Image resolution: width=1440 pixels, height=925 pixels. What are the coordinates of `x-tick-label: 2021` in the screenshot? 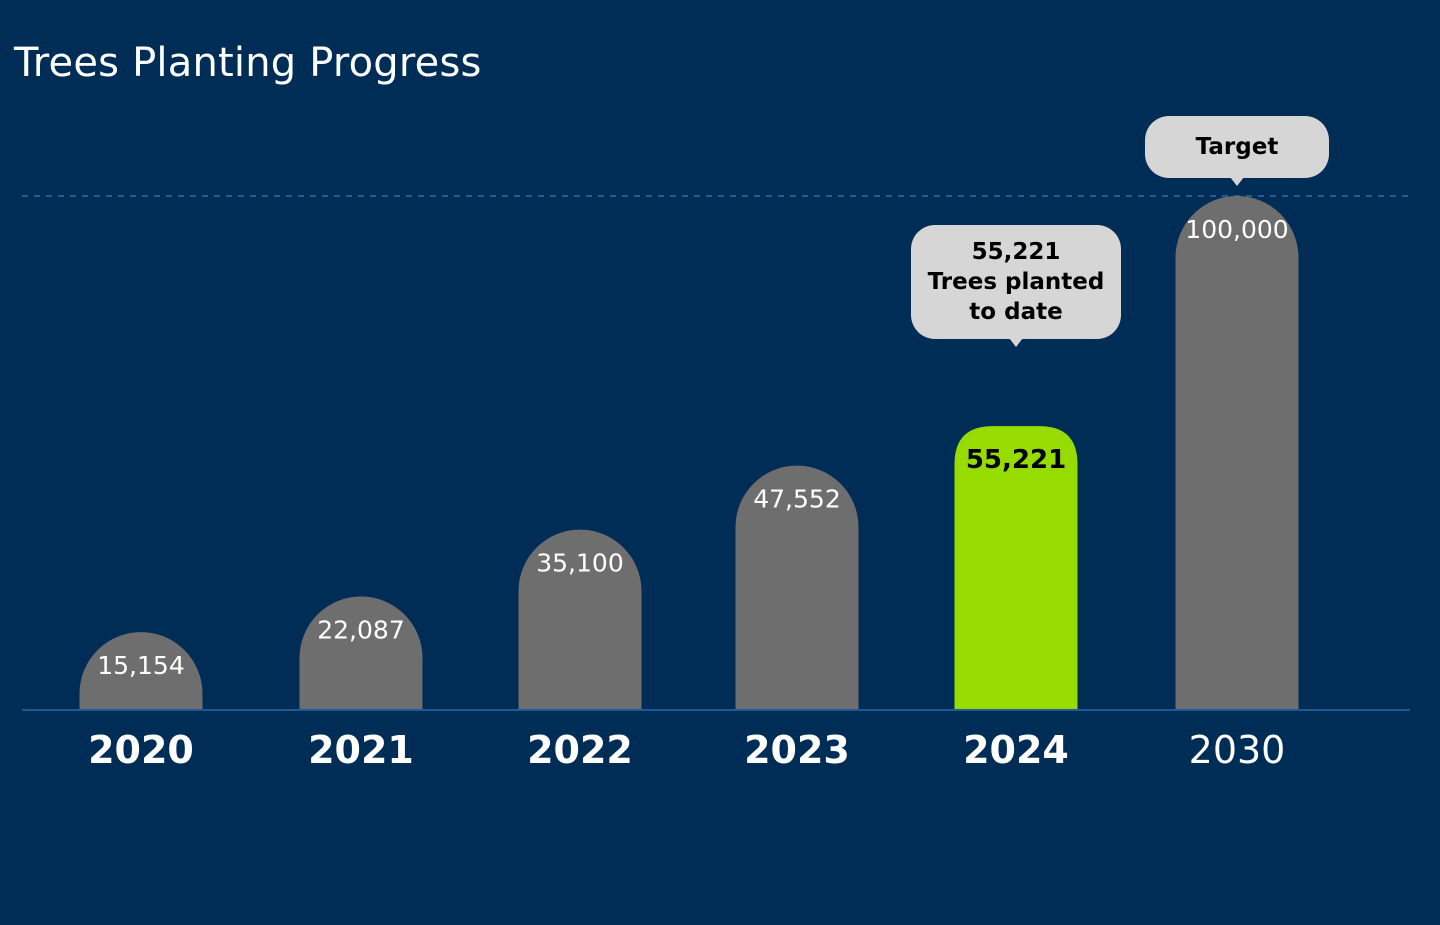 It's located at (361, 750).